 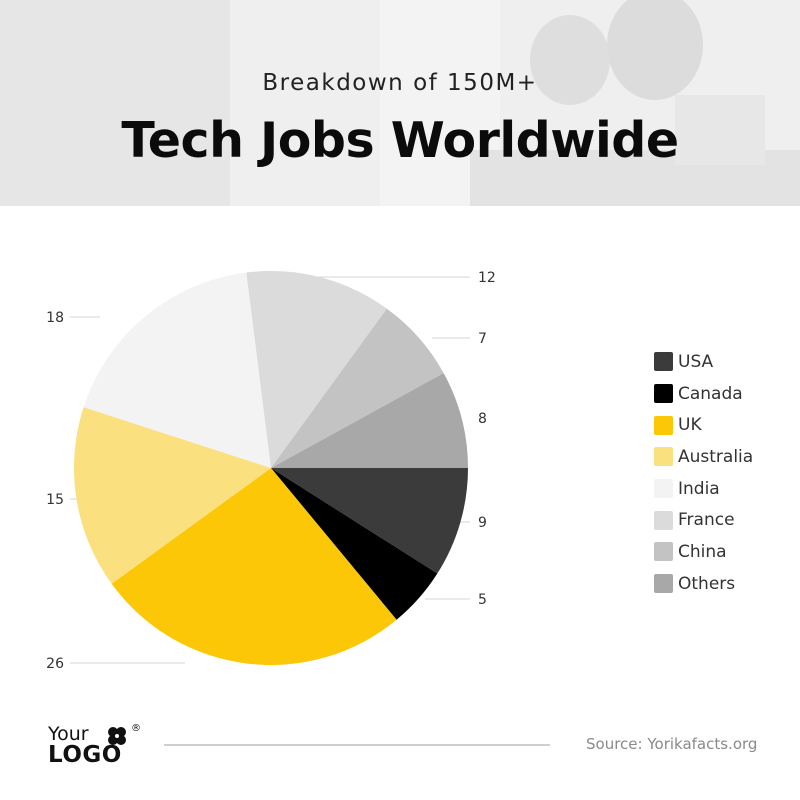 What do you see at coordinates (707, 583) in the screenshot?
I see `legend-label: Others` at bounding box center [707, 583].